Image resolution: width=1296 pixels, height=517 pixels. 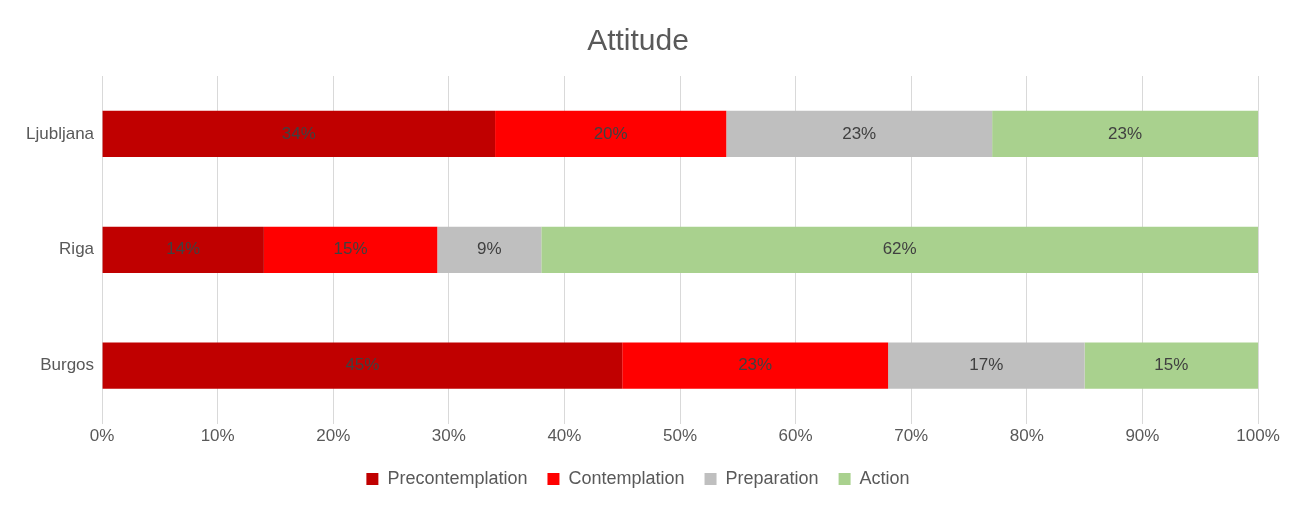 I want to click on data-label: 17%, so click(x=986, y=365).